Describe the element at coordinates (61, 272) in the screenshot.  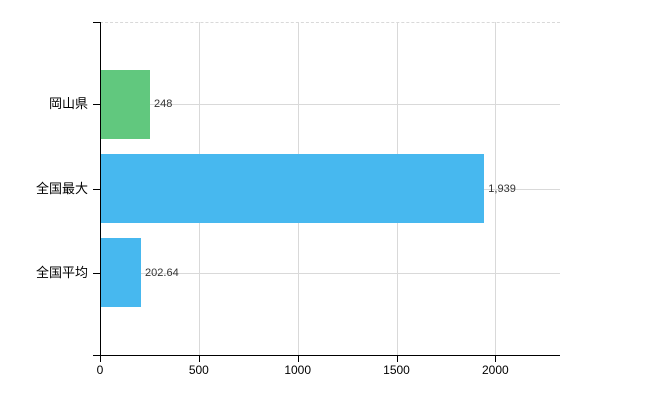
I see `category-label: 全国平均` at that location.